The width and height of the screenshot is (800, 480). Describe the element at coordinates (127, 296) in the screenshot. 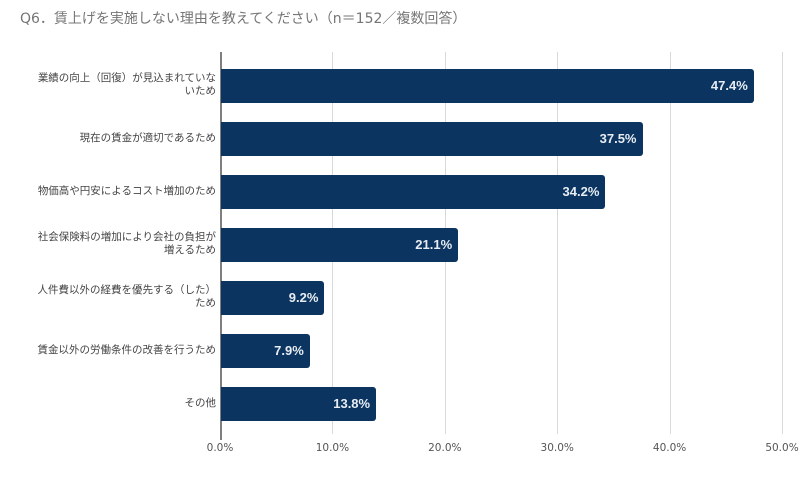

I see `category-label: 人件費以外の経費を優先する（した） ため` at that location.